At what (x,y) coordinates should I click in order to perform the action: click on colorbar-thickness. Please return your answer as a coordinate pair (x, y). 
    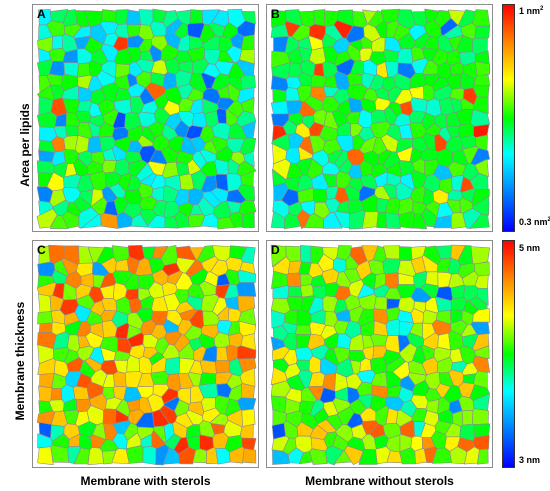
    Looking at the image, I should click on (508, 354).